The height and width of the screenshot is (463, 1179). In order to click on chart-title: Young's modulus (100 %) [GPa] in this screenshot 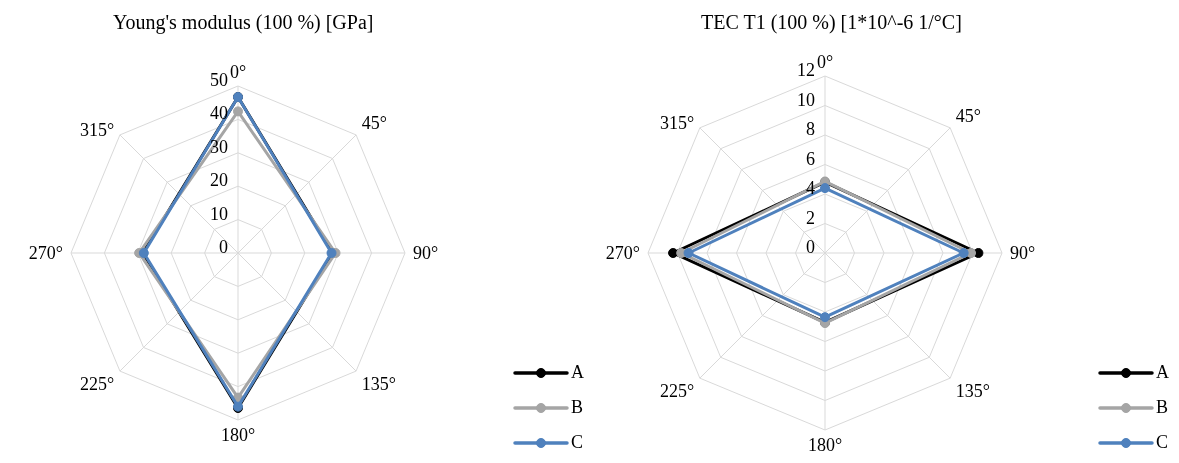, I will do `click(243, 23)`.